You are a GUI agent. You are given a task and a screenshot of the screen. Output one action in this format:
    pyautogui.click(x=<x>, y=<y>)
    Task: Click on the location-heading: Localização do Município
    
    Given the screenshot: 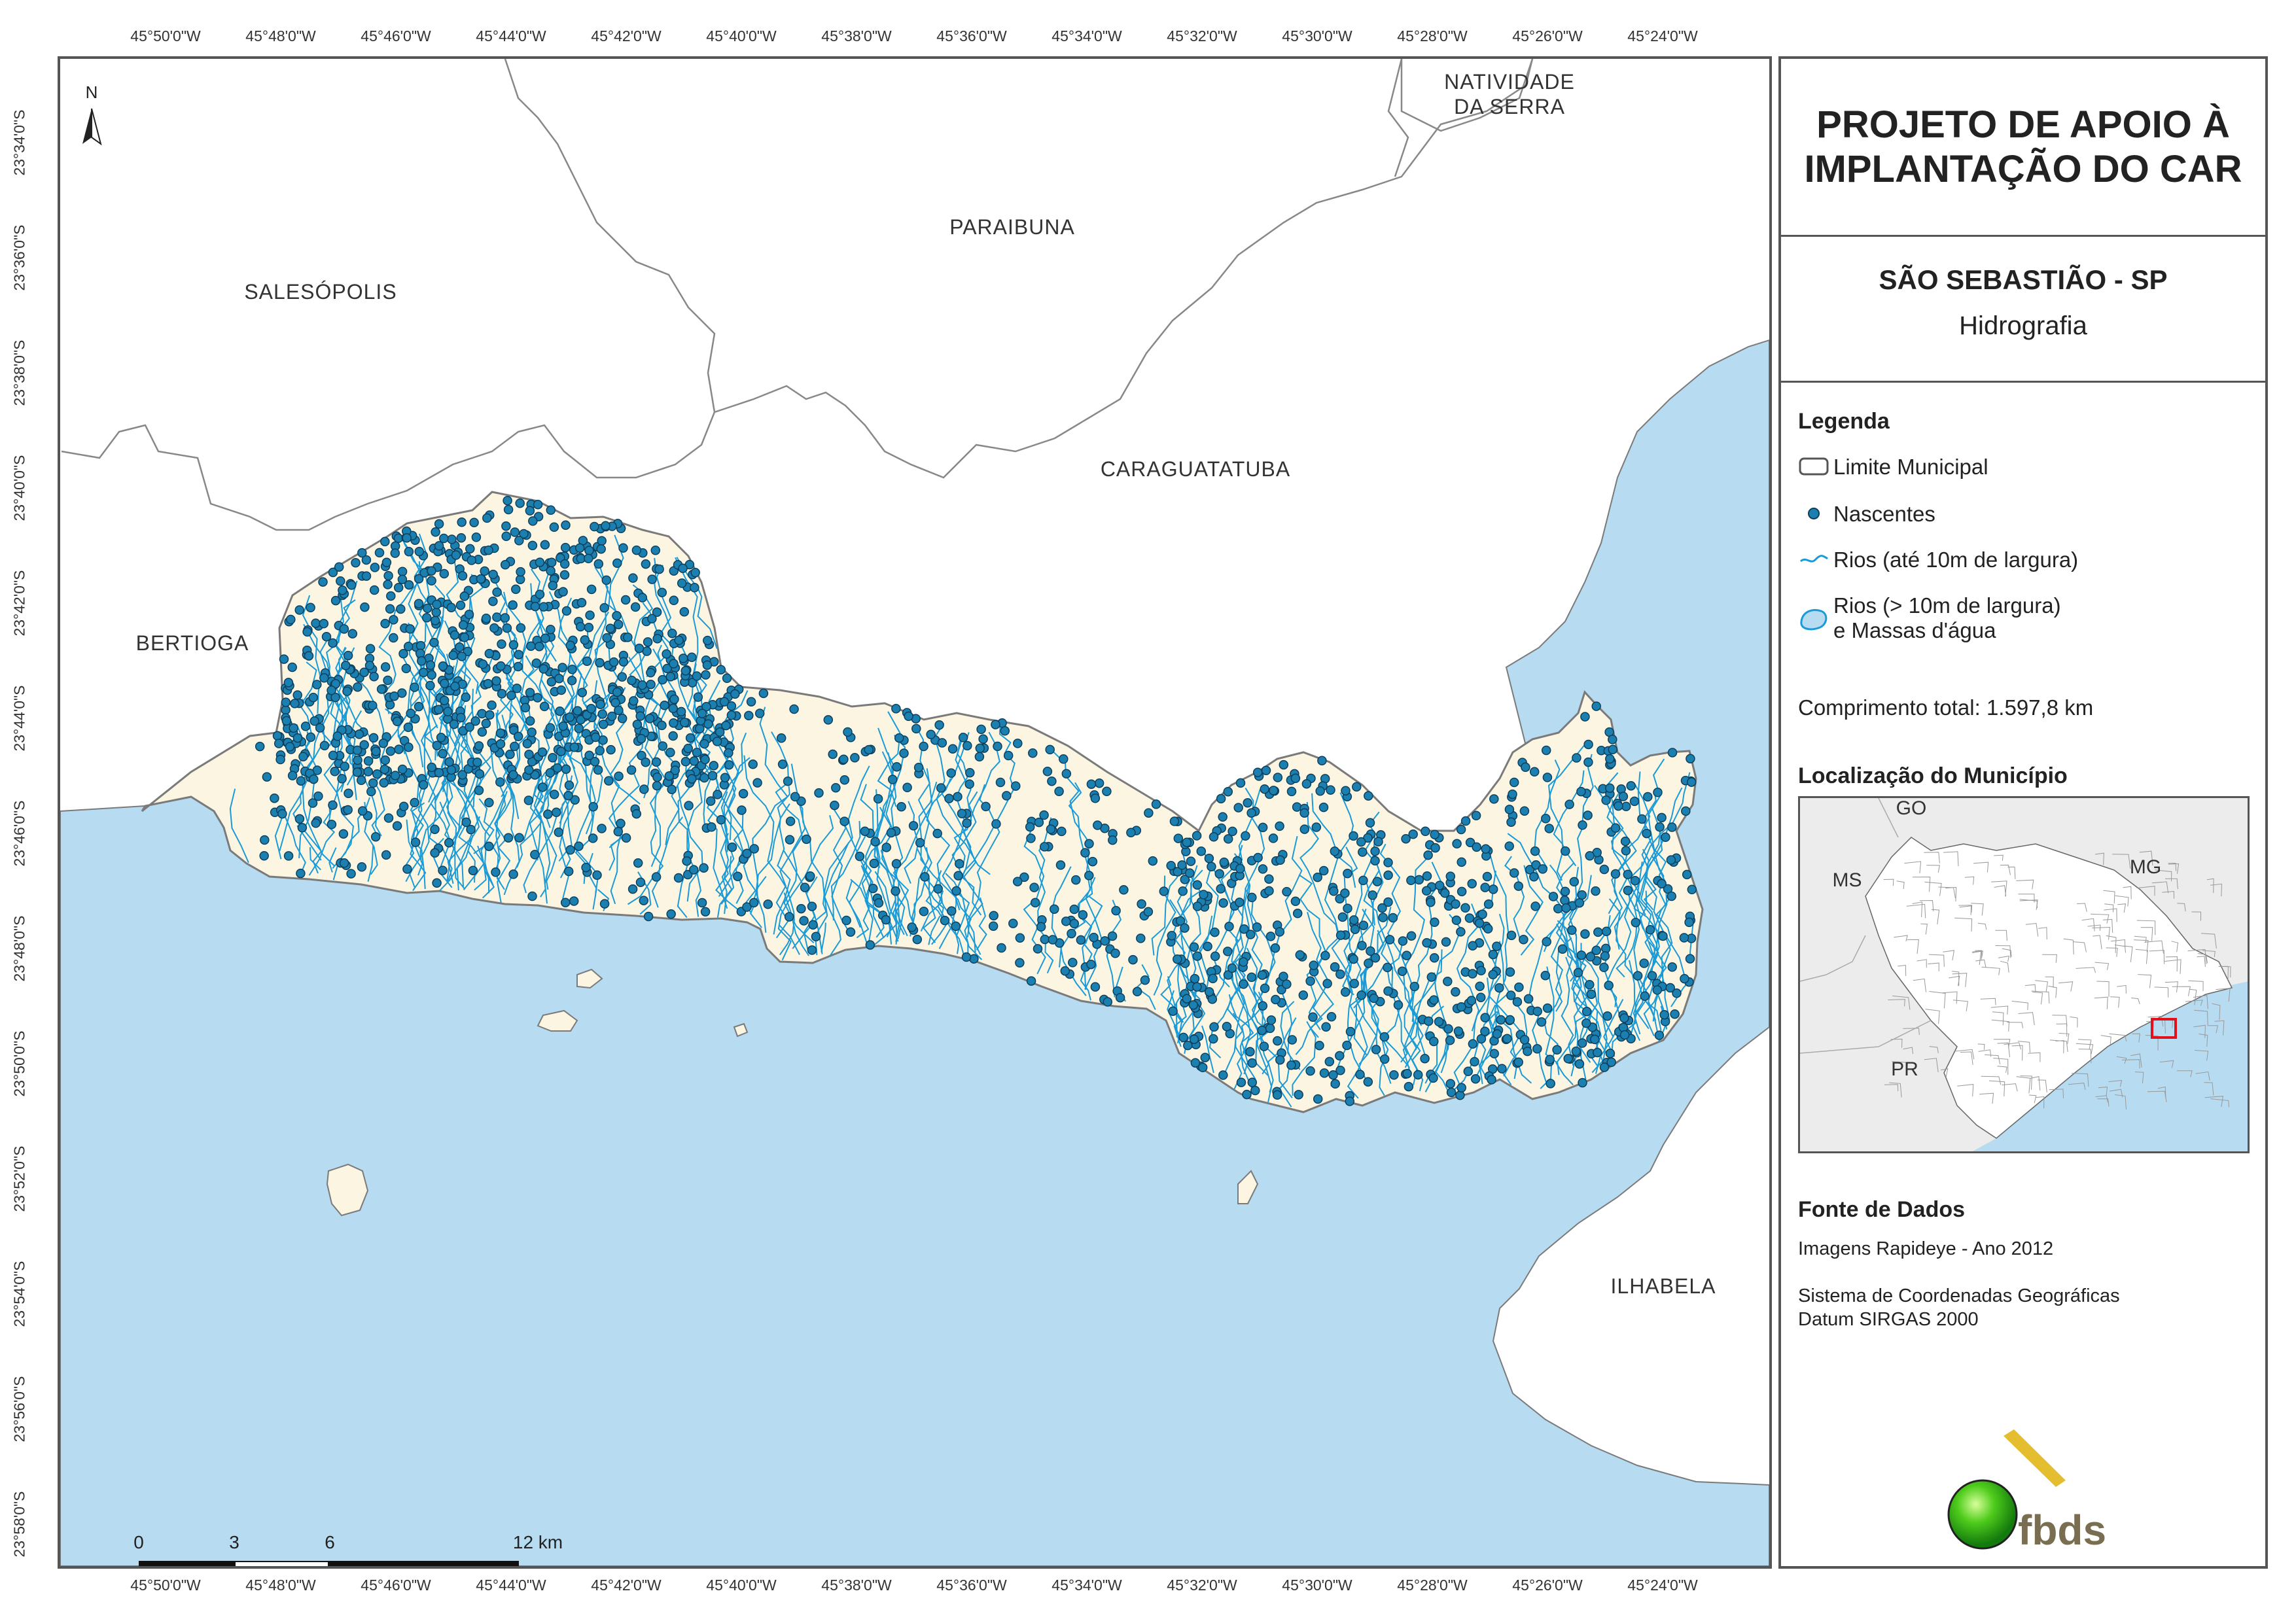 What is the action you would take?
    pyautogui.click(x=1933, y=776)
    